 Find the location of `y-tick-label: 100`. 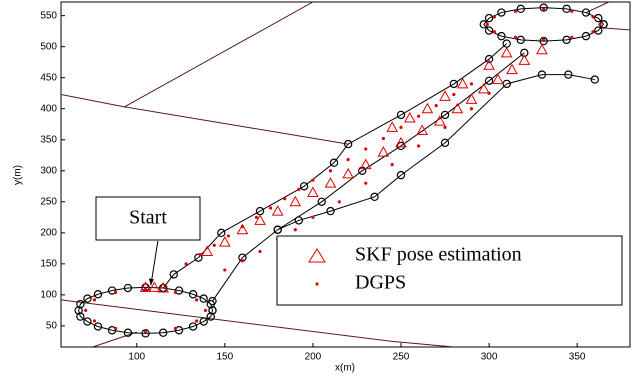

y-tick-label: 100 is located at coordinates (48, 295).